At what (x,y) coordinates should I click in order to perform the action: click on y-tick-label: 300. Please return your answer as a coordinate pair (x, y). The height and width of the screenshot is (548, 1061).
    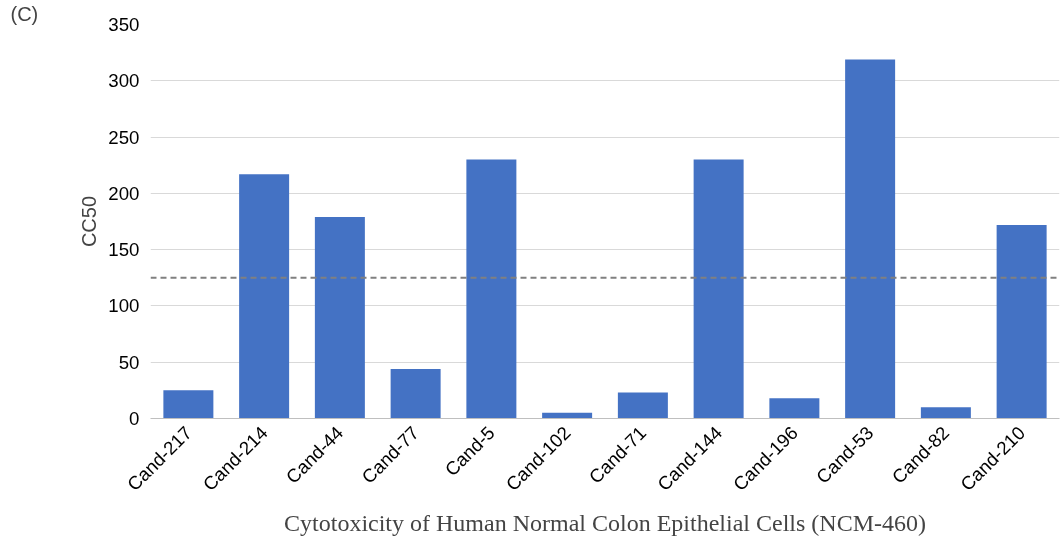
    Looking at the image, I should click on (124, 81).